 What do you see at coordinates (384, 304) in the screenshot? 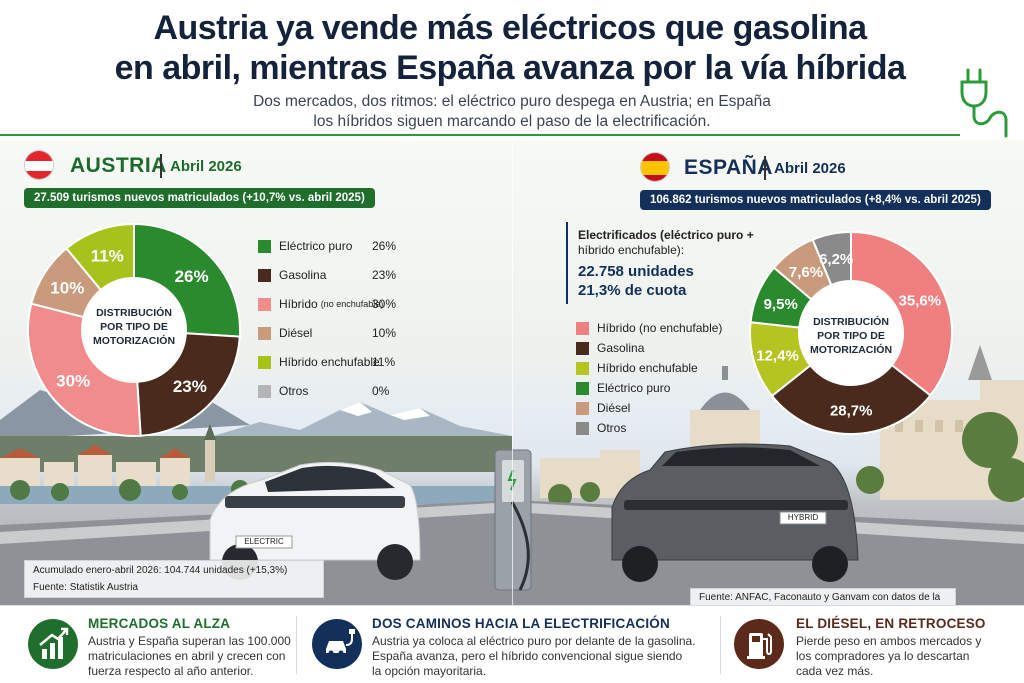
I see `legend-value: 30%` at bounding box center [384, 304].